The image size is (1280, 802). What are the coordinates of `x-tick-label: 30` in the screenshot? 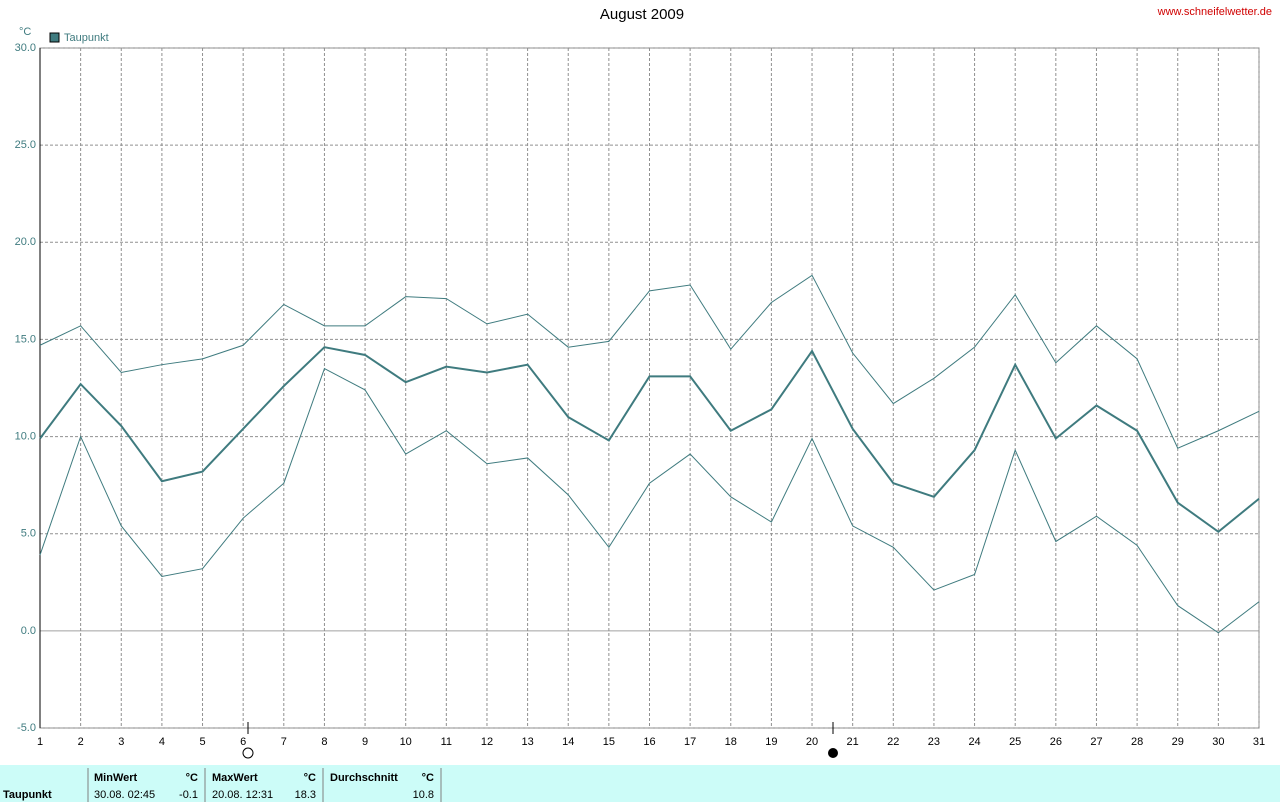 It's located at (1218, 742).